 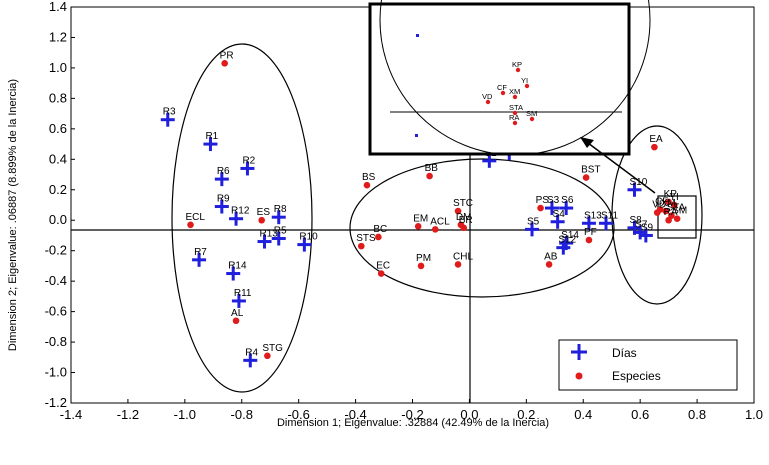 What do you see at coordinates (648, 365) in the screenshot?
I see `legend-box` at bounding box center [648, 365].